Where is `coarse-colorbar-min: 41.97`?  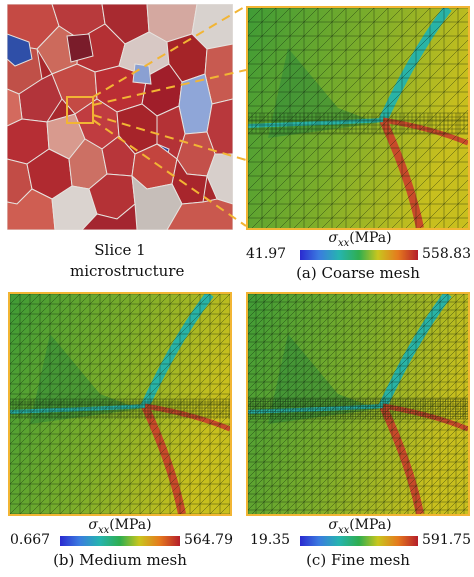 coarse-colorbar-min: 41.97 is located at coordinates (266, 254).